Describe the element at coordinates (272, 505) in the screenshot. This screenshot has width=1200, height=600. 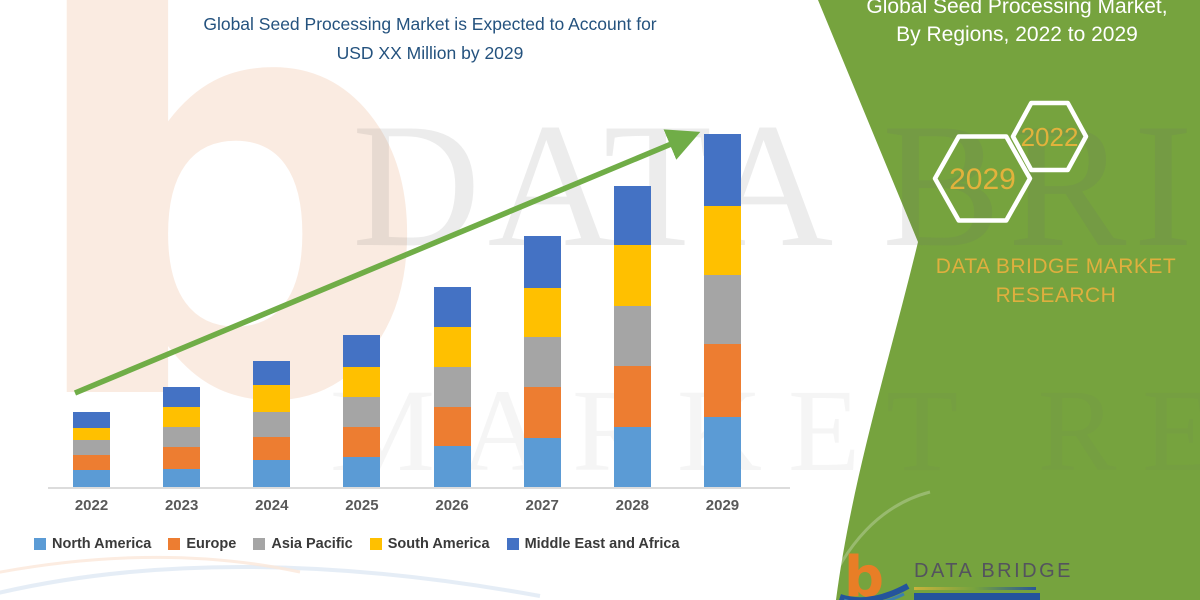
I see `x-axis-label-2024: 2024` at that location.